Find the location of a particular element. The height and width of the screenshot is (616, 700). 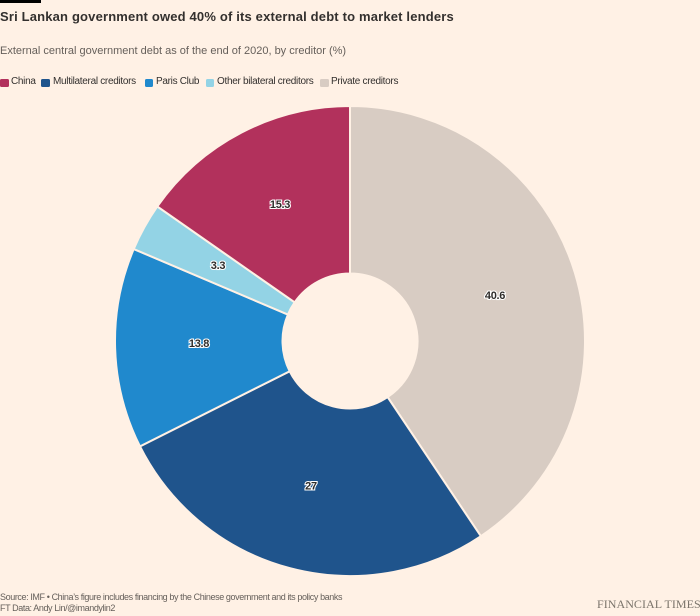

svg-text: 40.6 is located at coordinates (495, 296).